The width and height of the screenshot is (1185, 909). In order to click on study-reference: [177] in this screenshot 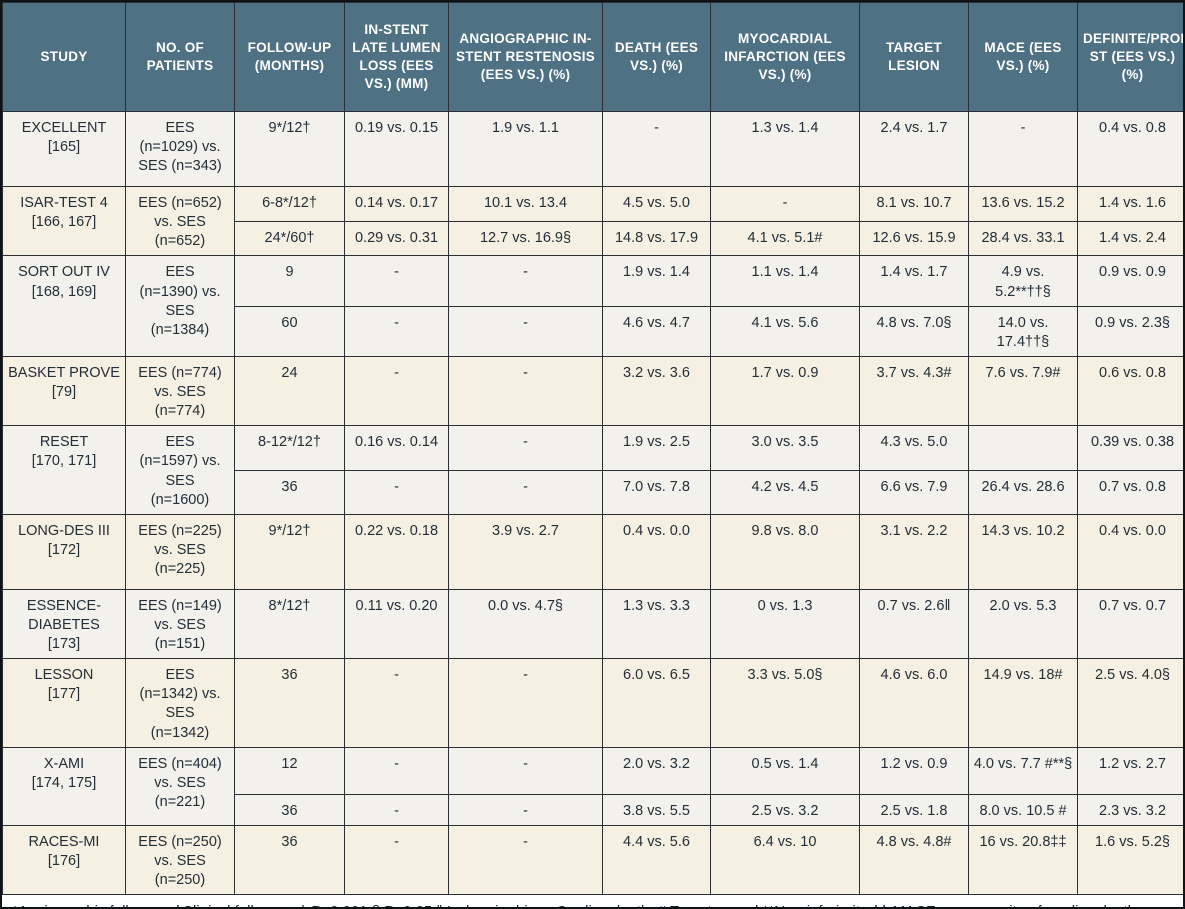, I will do `click(64, 694)`.